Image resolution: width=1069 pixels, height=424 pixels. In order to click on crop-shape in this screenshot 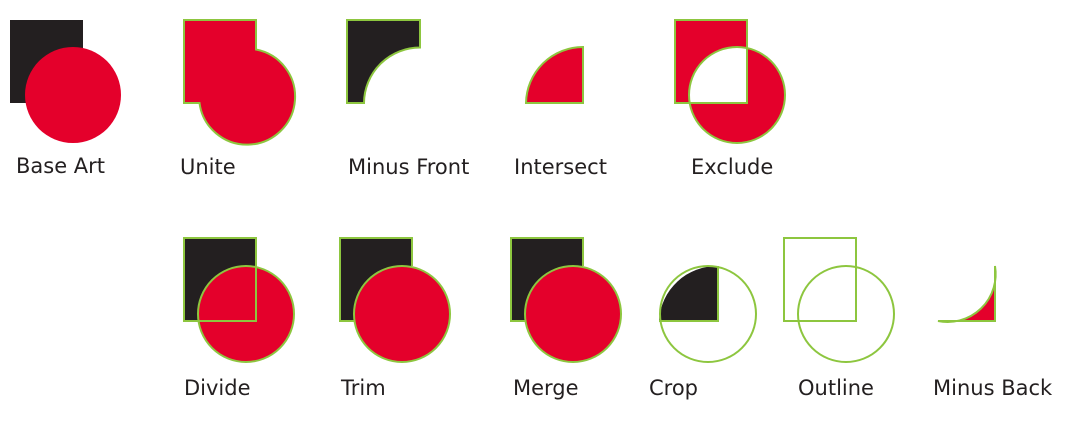, I will do `click(708, 314)`.